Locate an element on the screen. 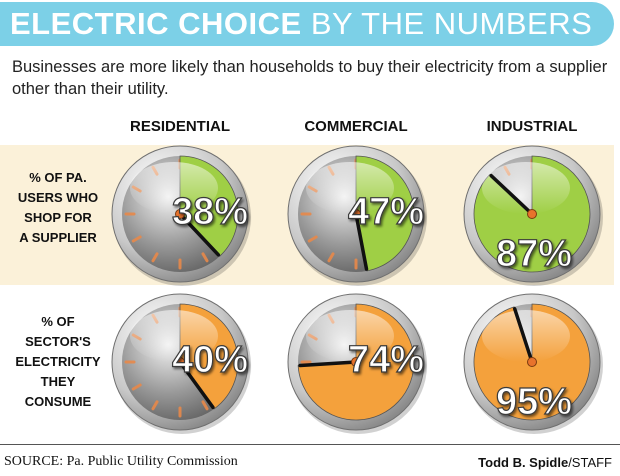 The width and height of the screenshot is (620, 476). footer-rule is located at coordinates (310, 444).